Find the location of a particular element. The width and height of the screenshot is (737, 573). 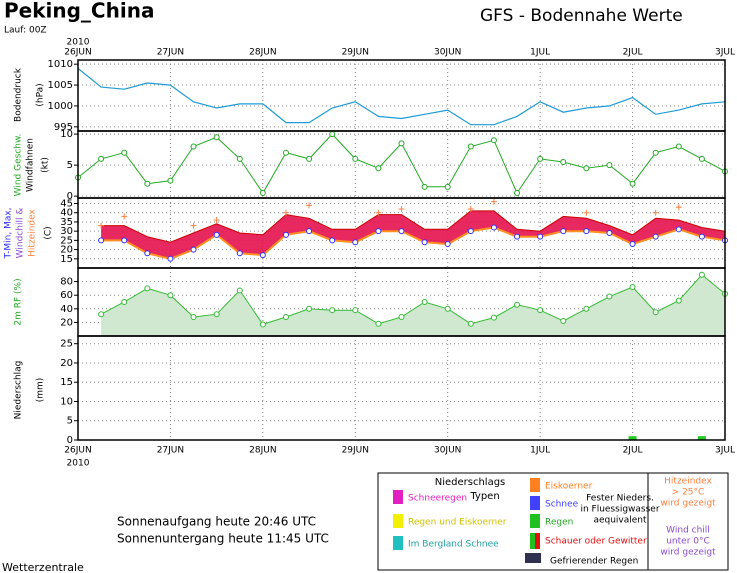

panel-frame is located at coordinates (401, 95).